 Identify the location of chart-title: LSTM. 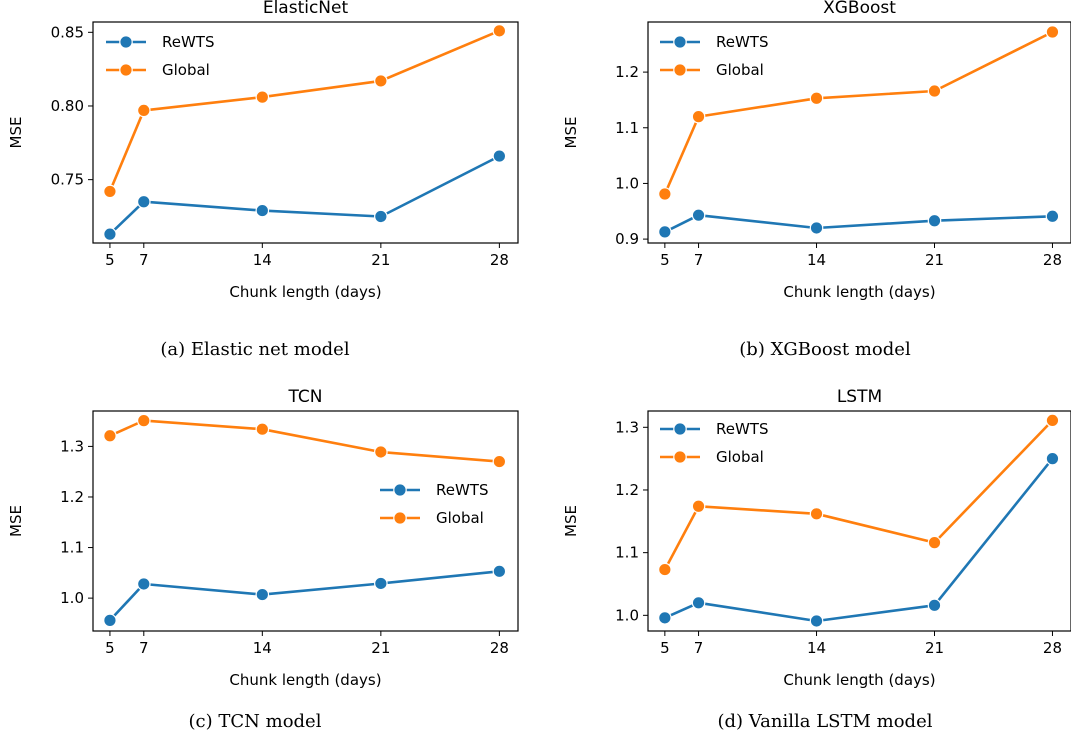
(859, 397).